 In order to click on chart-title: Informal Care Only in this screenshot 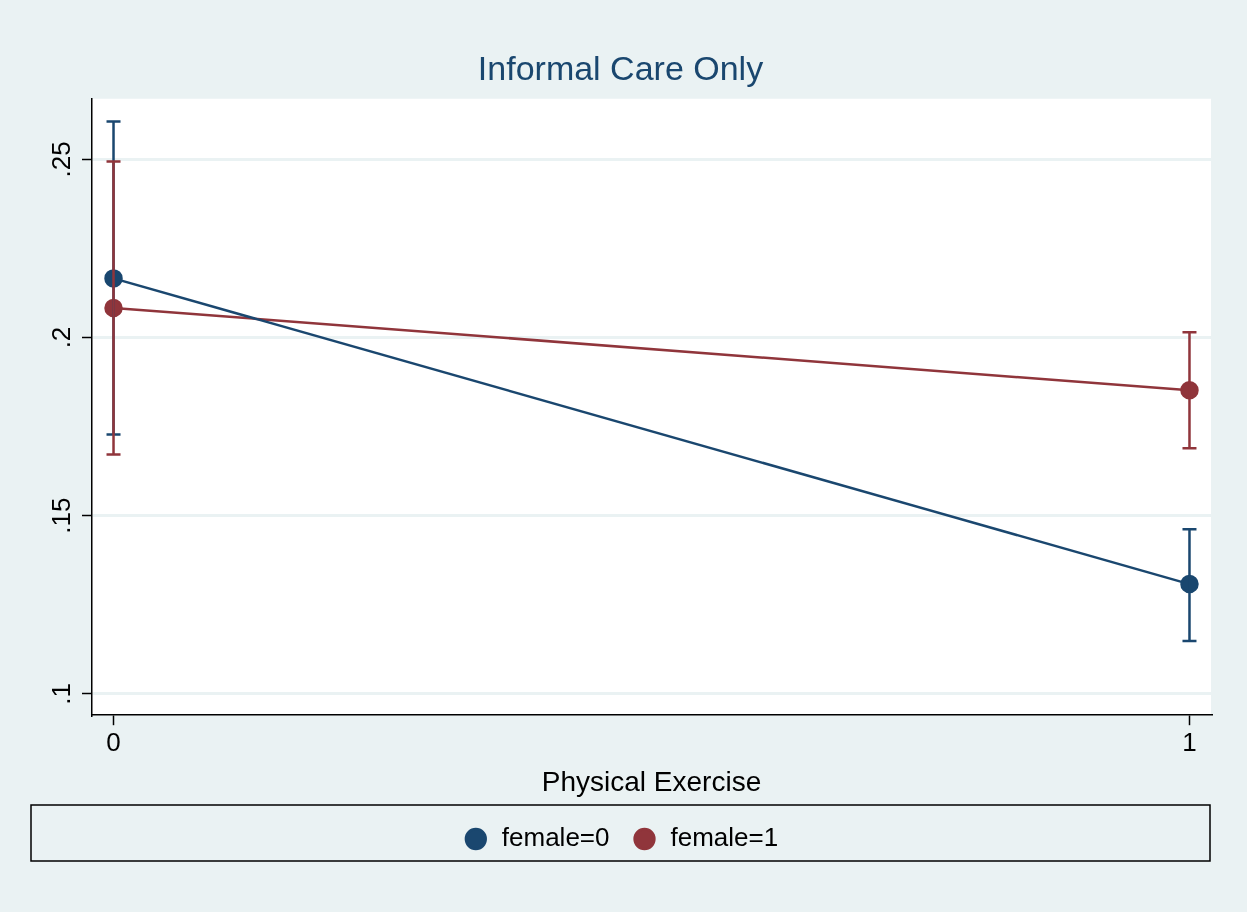, I will do `click(620, 67)`.